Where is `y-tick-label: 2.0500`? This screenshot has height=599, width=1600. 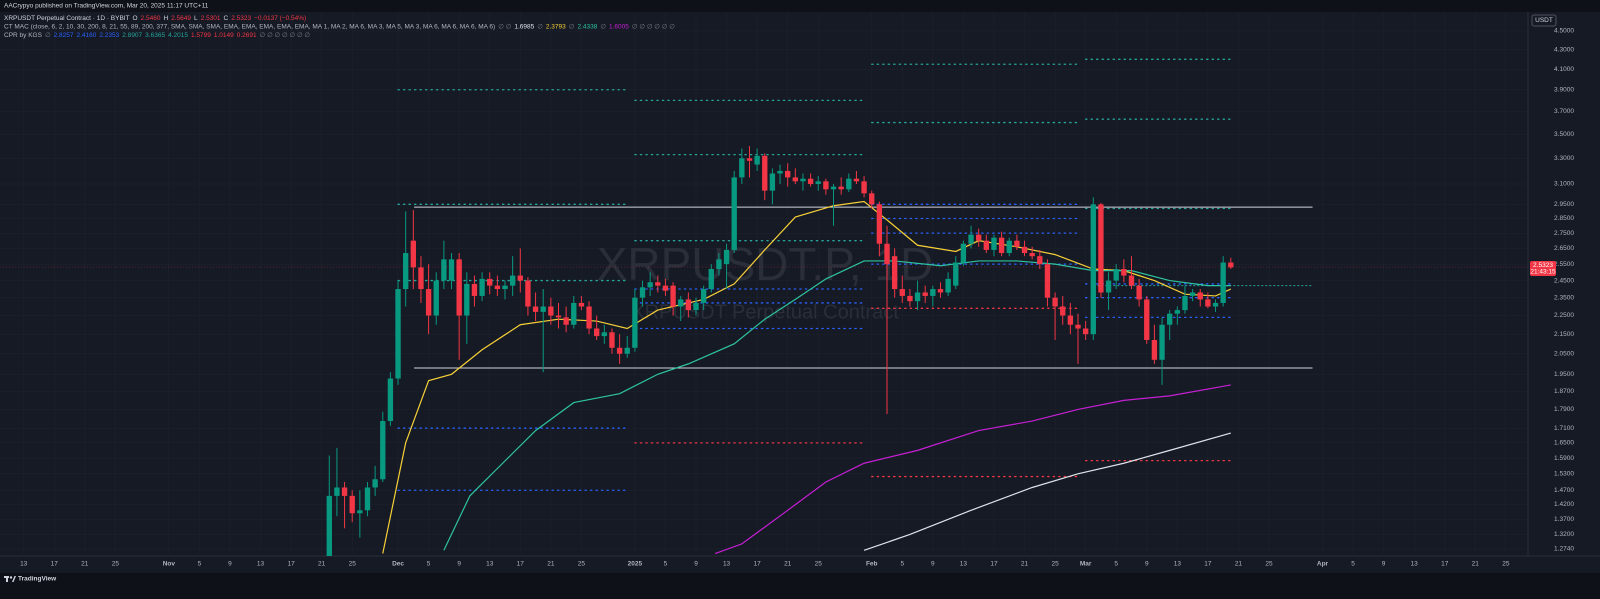 y-tick-label: 2.0500 is located at coordinates (1564, 353).